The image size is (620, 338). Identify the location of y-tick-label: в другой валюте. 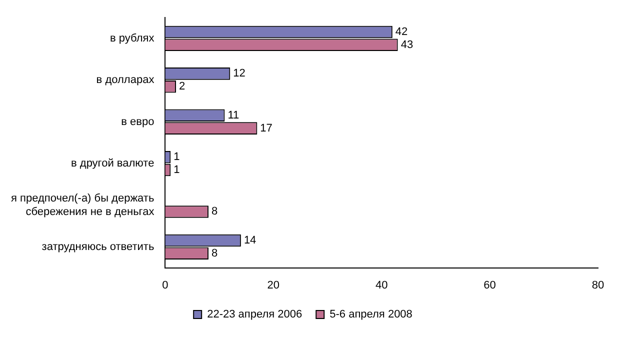
(112, 164).